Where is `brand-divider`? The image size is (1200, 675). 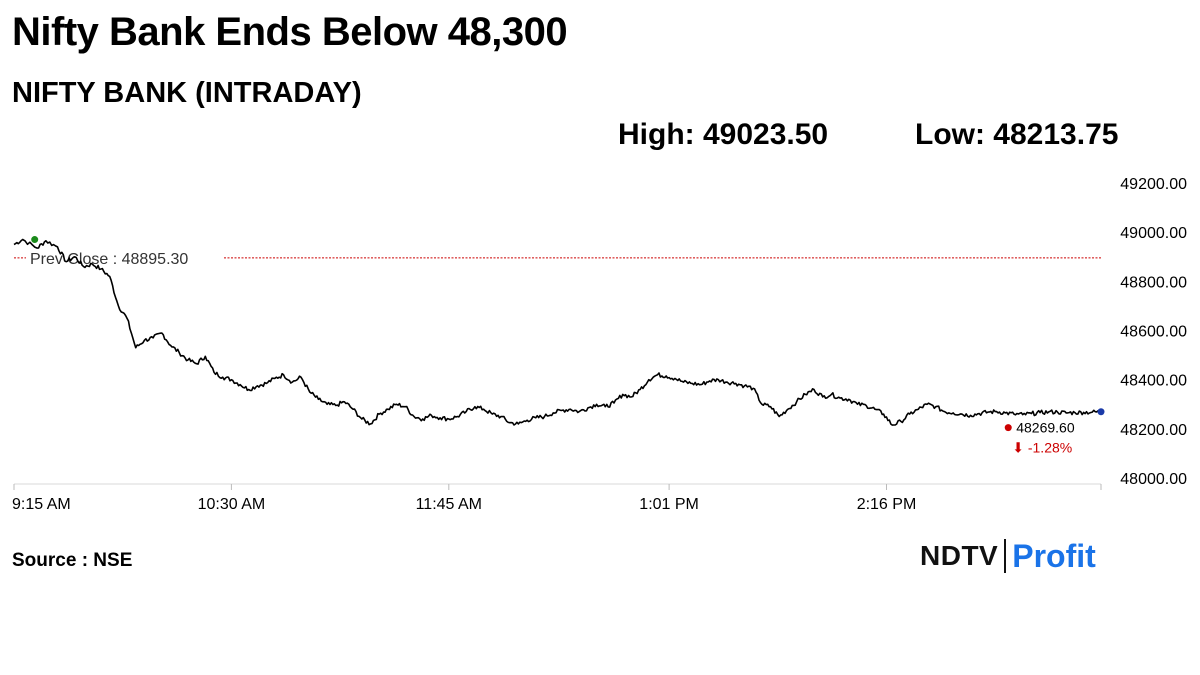
brand-divider is located at coordinates (1005, 556).